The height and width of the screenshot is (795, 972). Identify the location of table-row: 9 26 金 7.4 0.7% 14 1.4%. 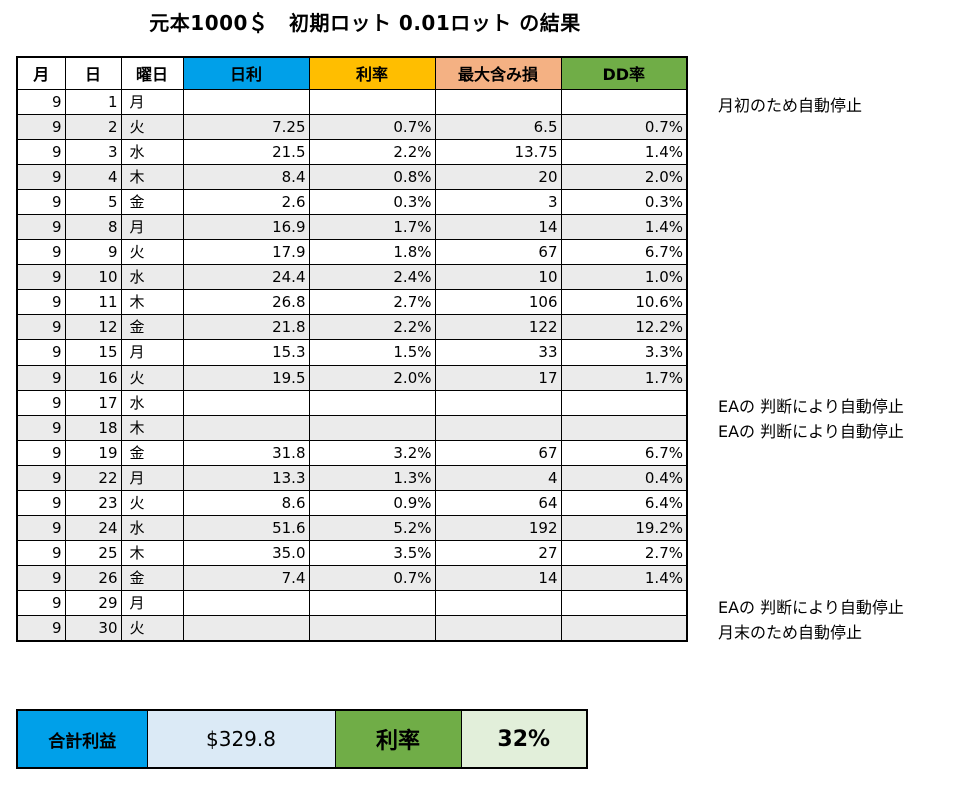
(352, 578).